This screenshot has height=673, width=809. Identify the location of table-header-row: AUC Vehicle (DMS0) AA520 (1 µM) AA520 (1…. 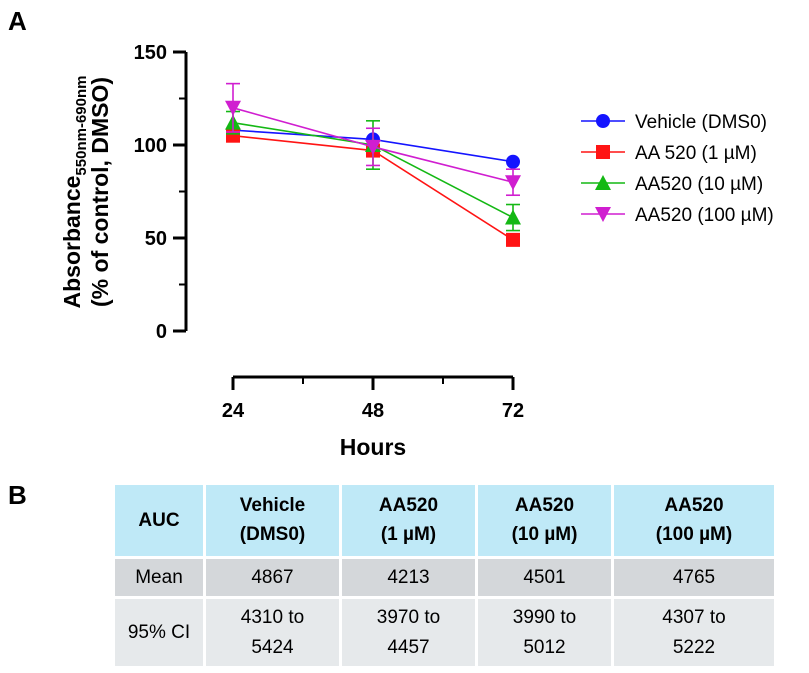
(444, 520).